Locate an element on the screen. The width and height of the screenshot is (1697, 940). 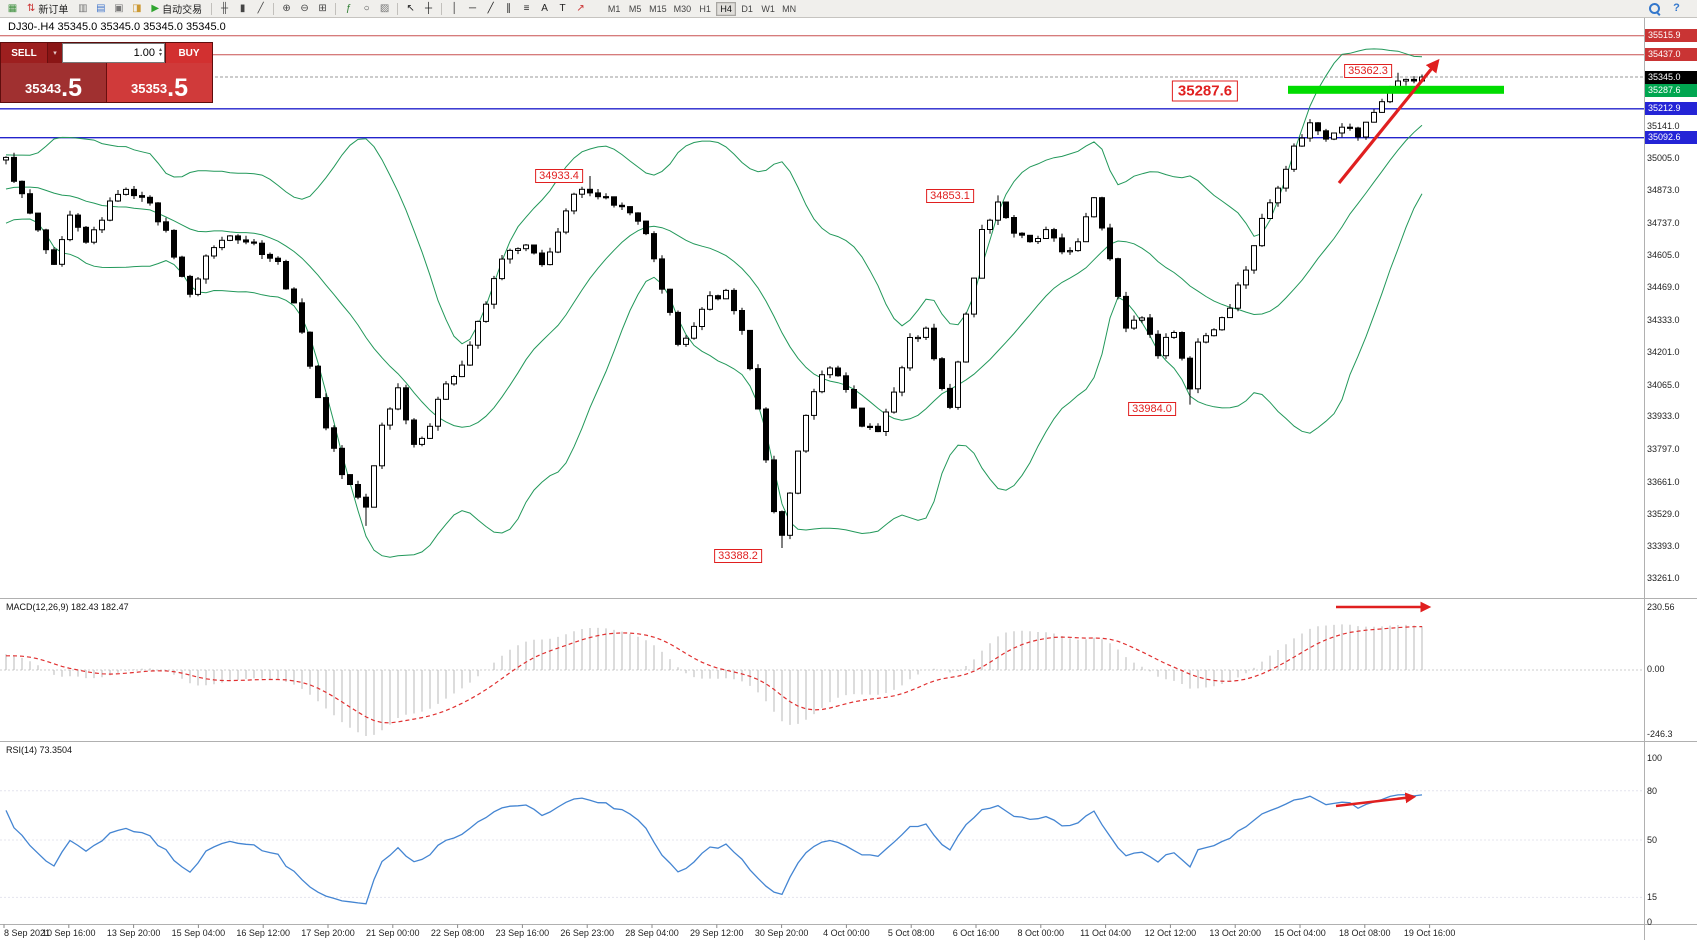
zoom-out-icon: ⊖ is located at coordinates (304, 8).